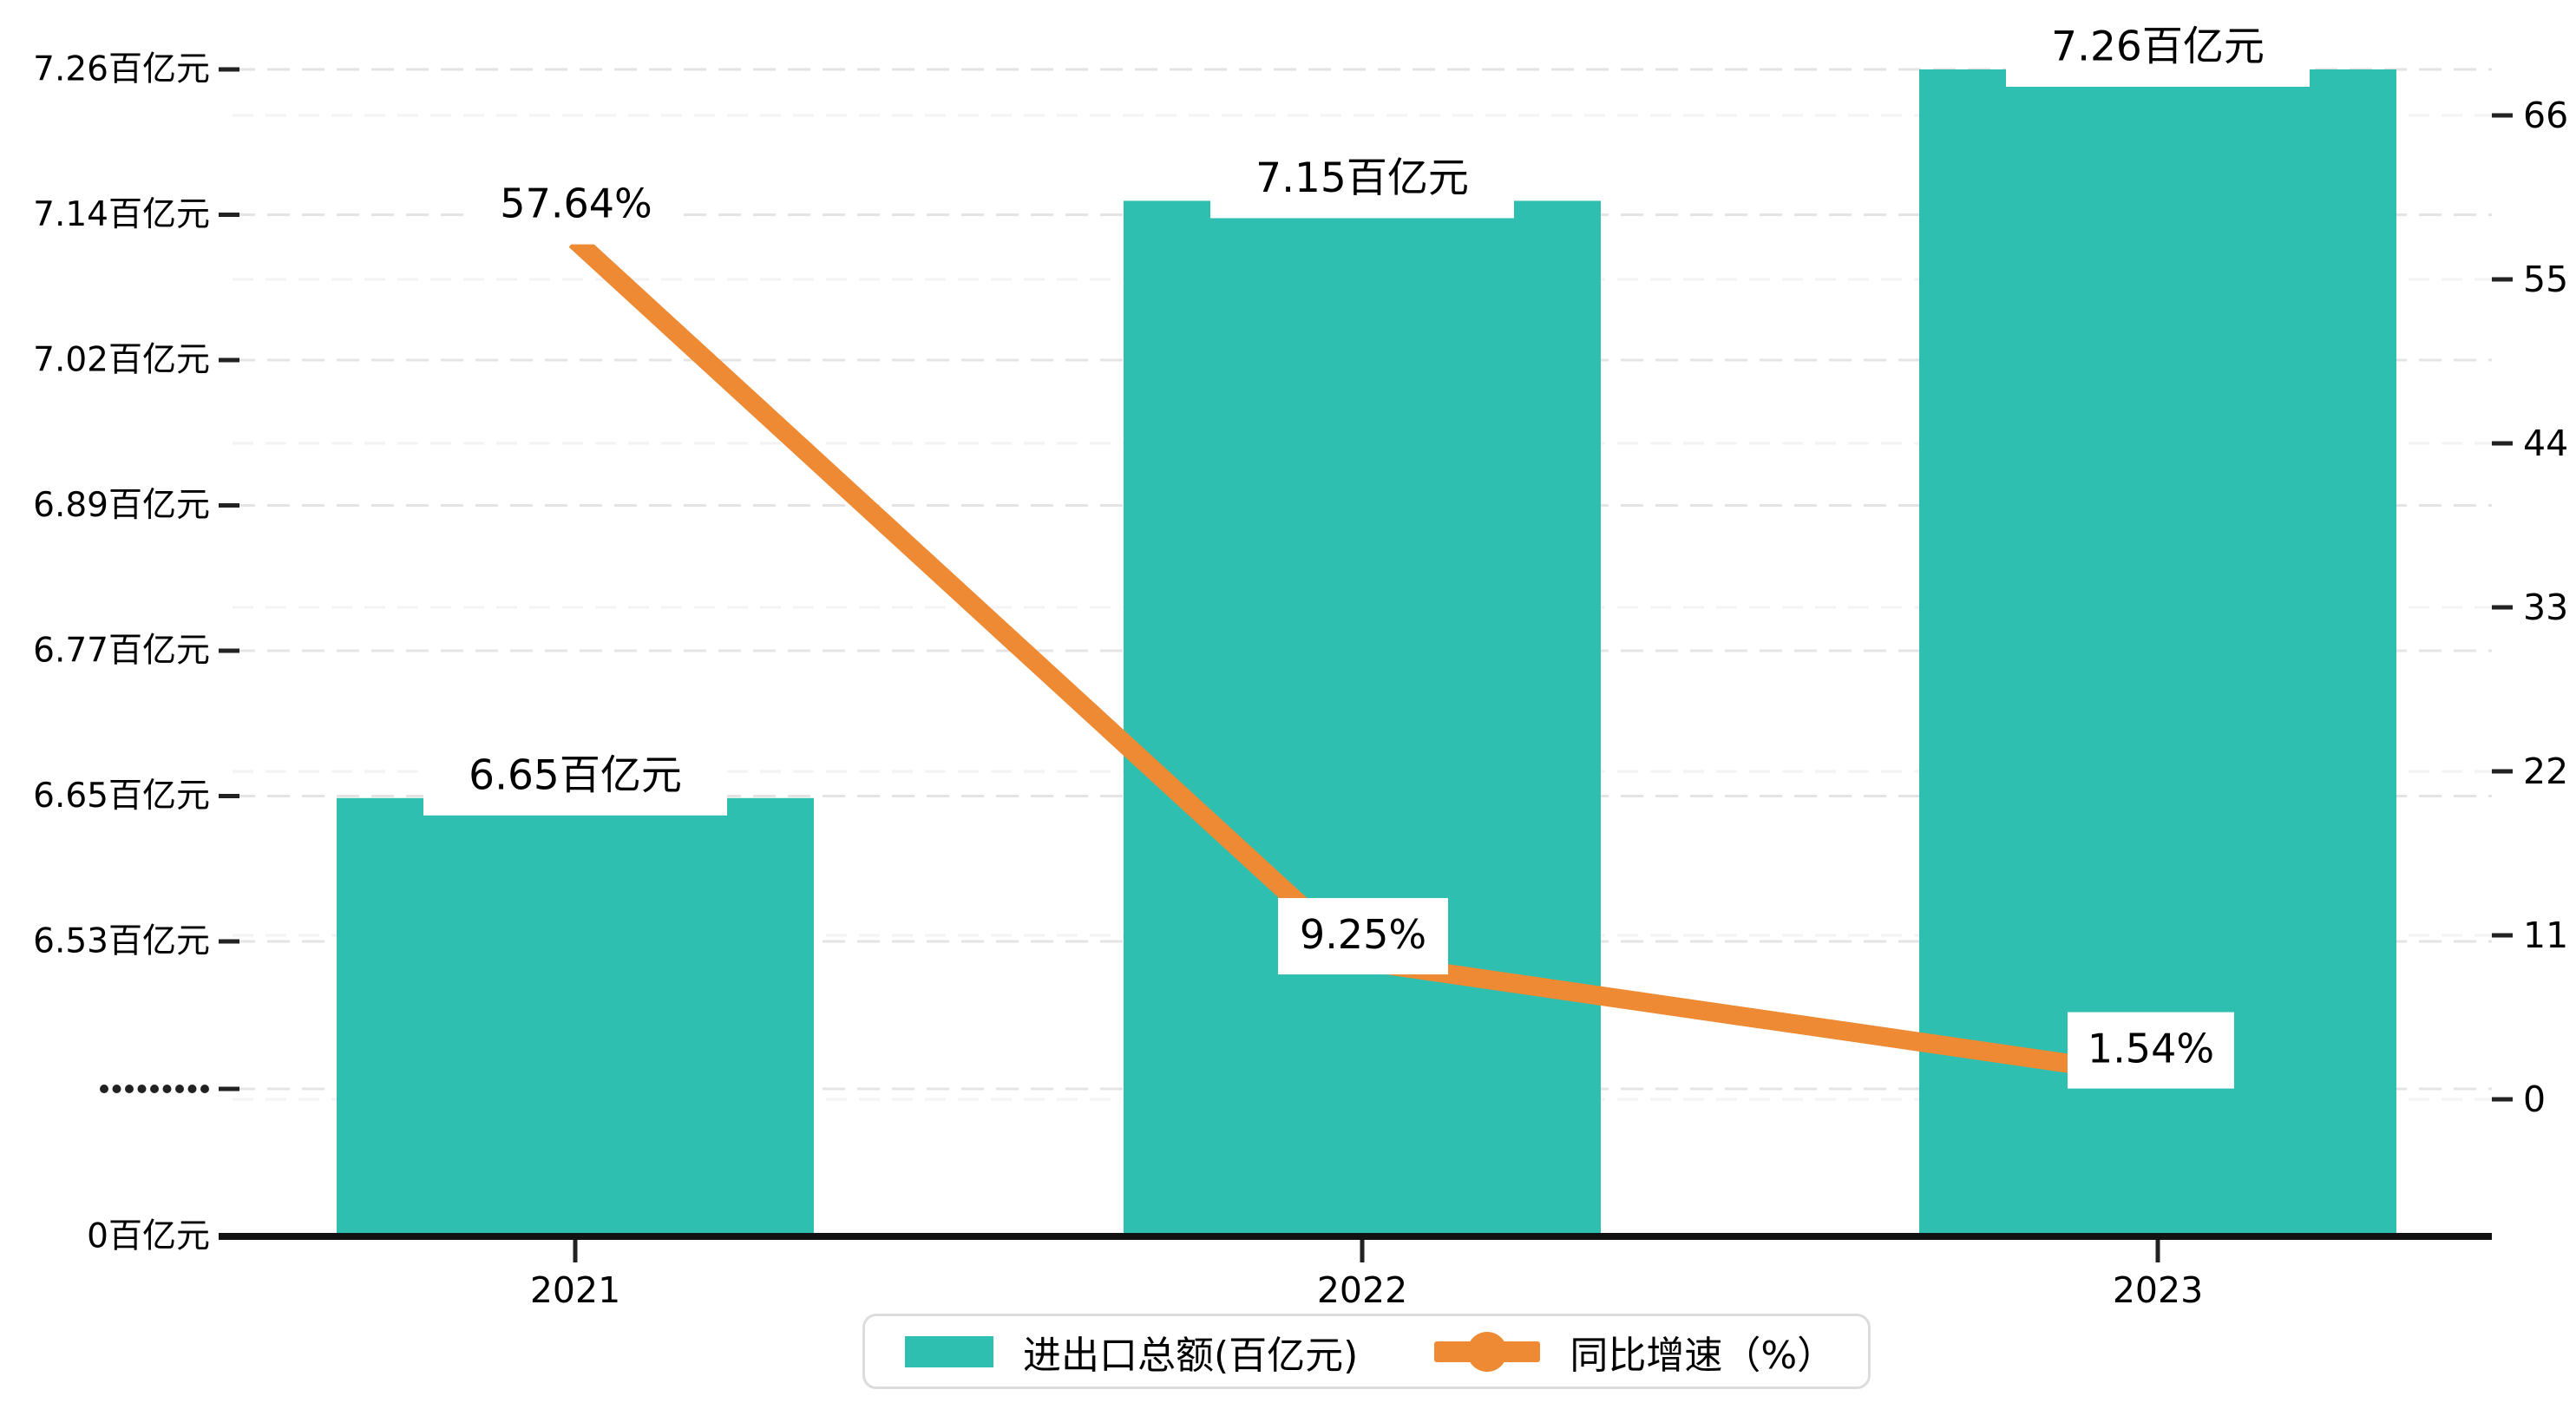 The image size is (2576, 1416). Describe the element at coordinates (121, 796) in the screenshot. I see `left-axis-label-5: 6.65百亿元` at that location.